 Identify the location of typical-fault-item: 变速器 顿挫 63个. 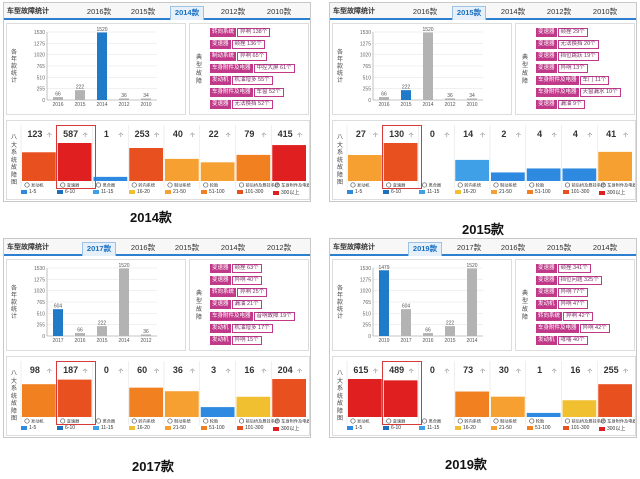
(236, 268).